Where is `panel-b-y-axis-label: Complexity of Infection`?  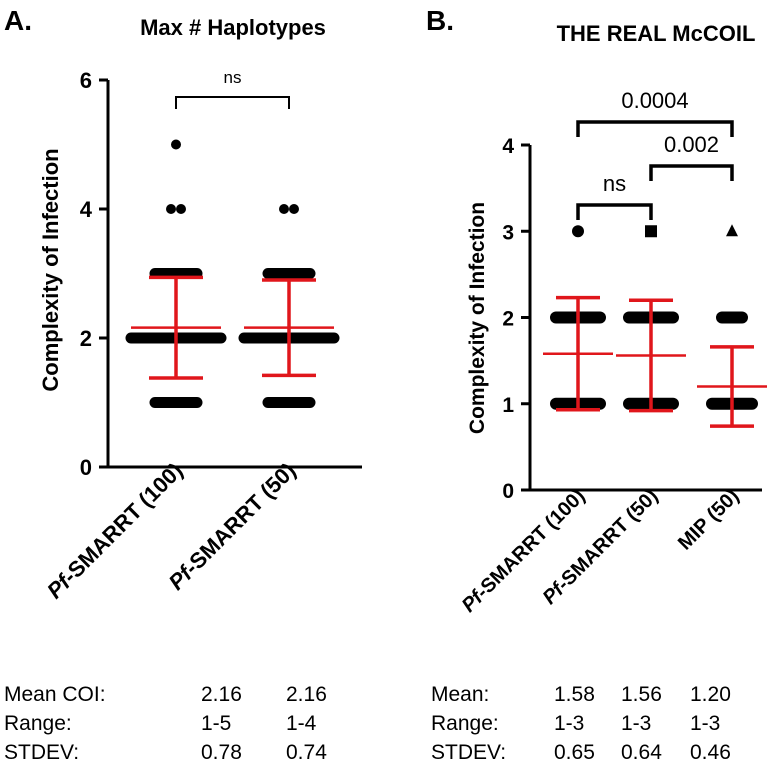
panel-b-y-axis-label: Complexity of Infection is located at coordinates (477, 318).